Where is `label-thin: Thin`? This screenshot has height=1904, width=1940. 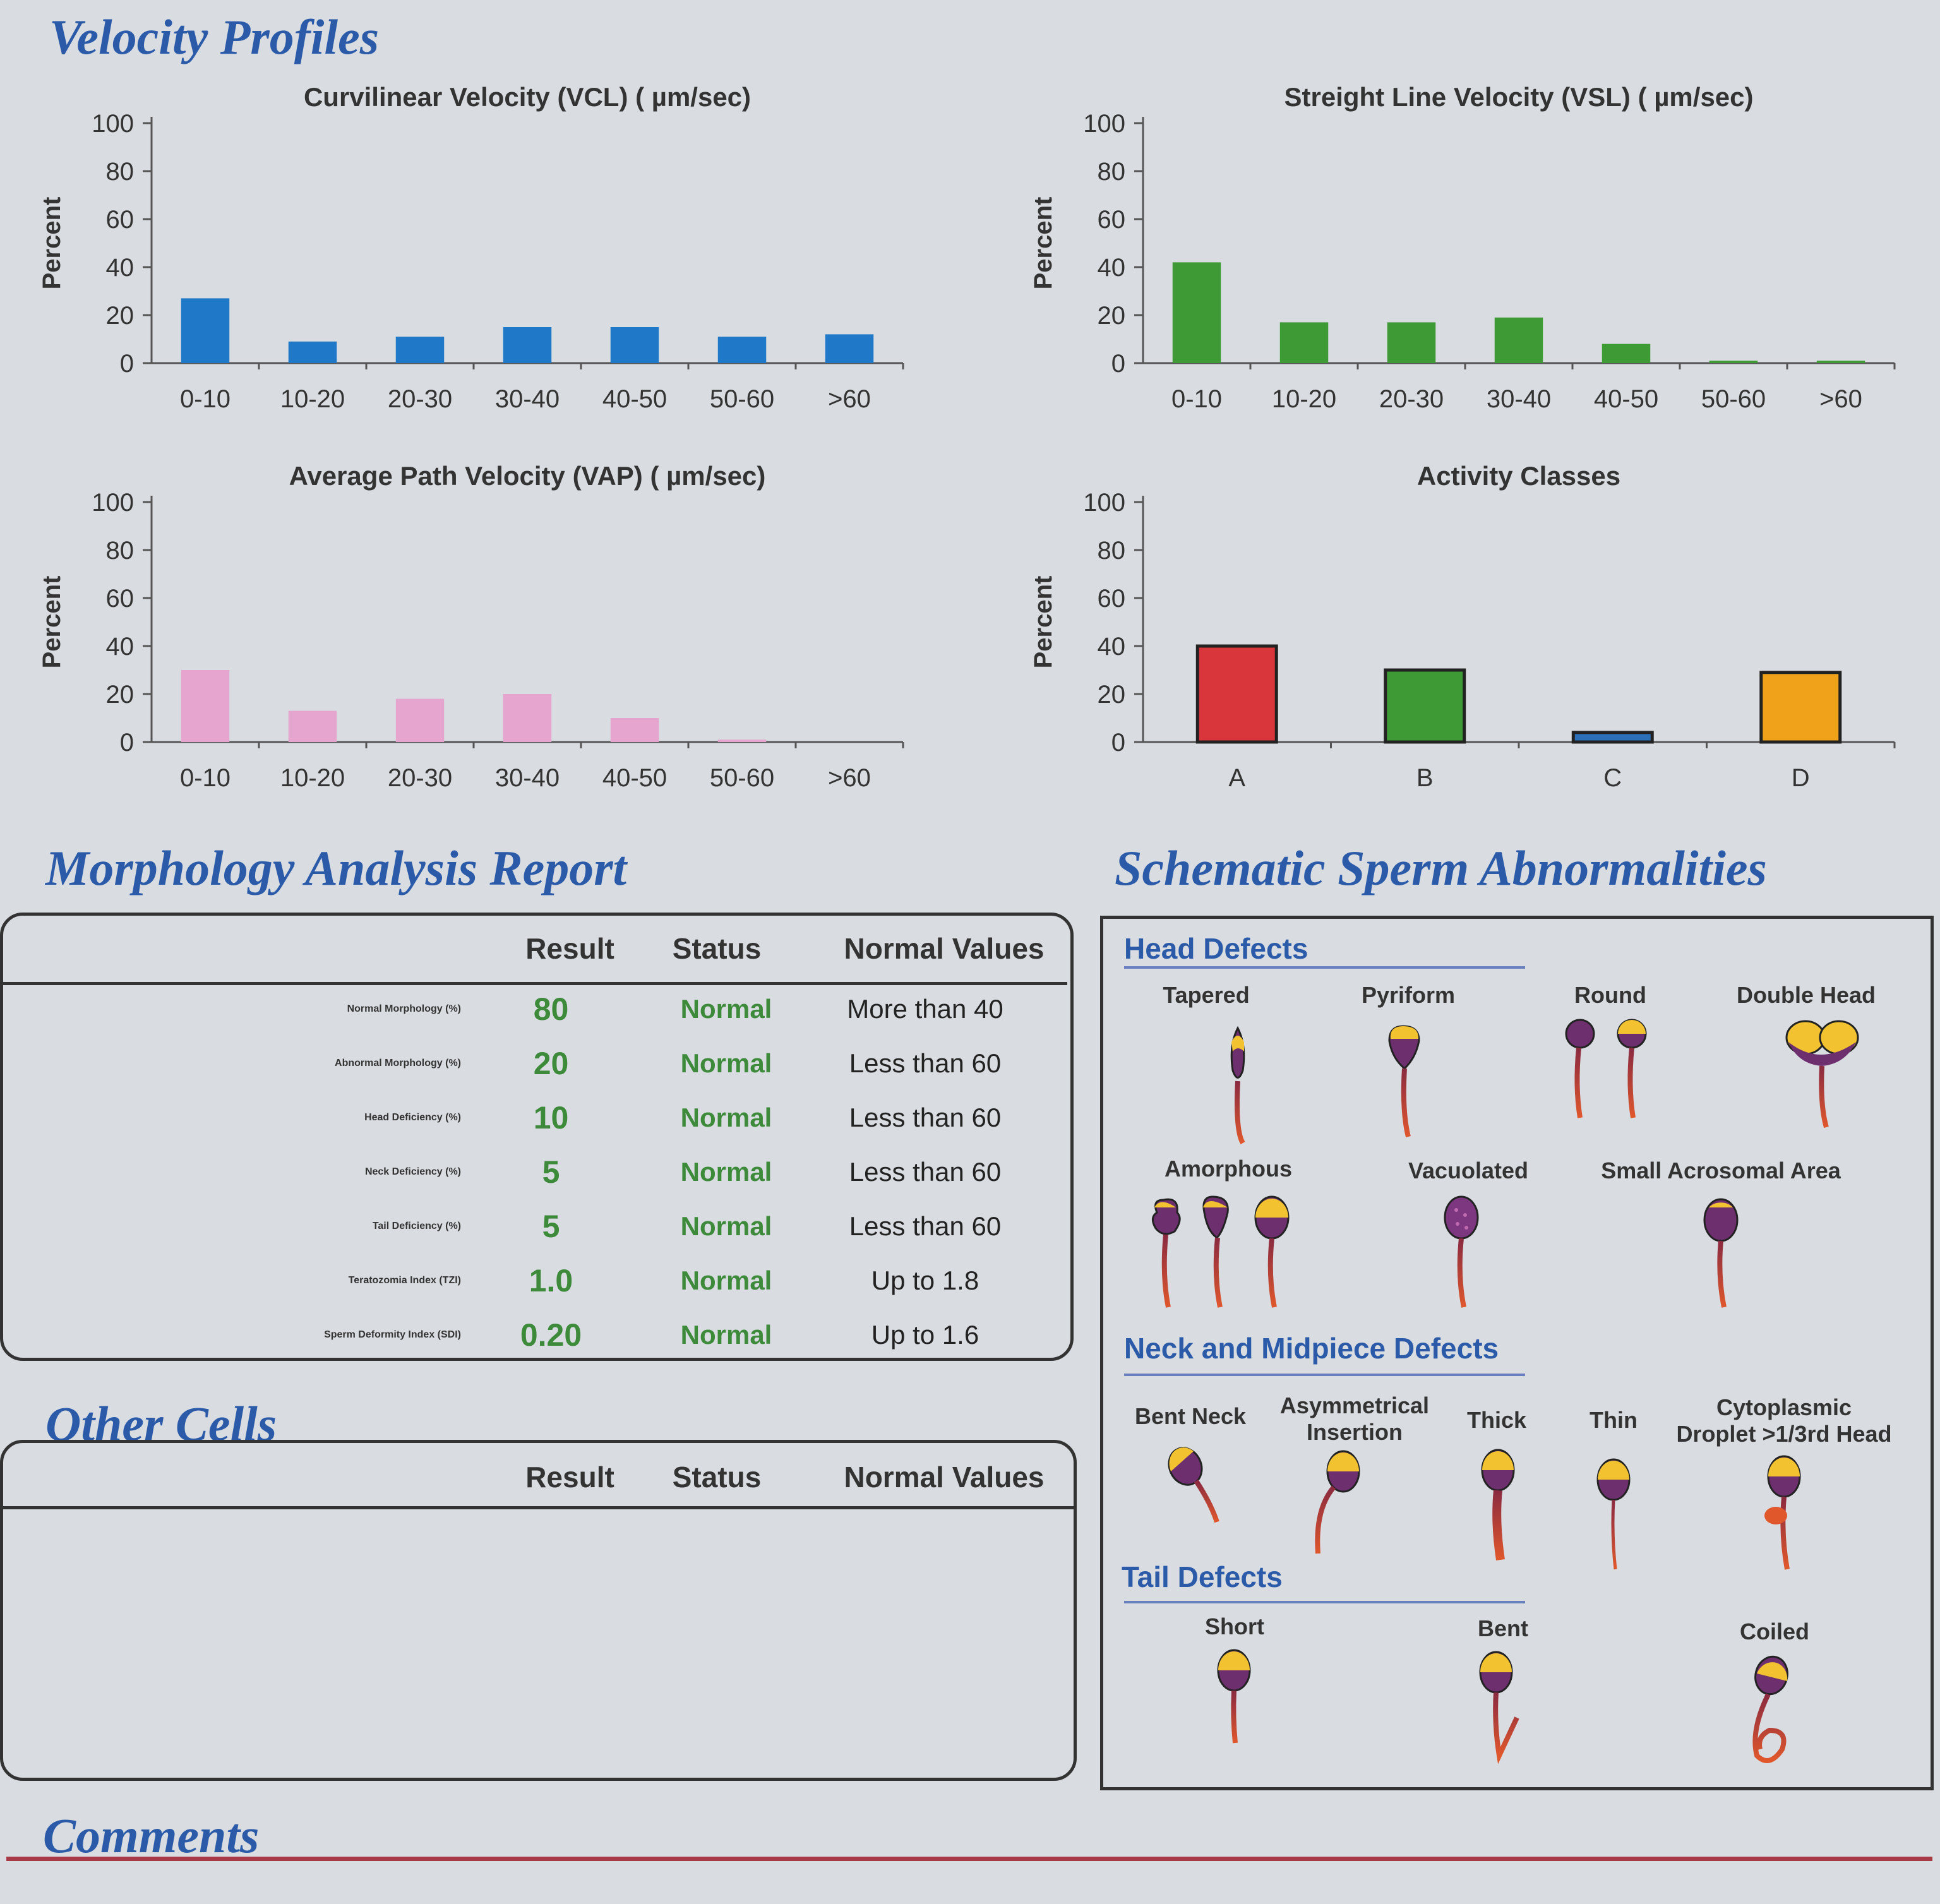 label-thin: Thin is located at coordinates (1614, 1420).